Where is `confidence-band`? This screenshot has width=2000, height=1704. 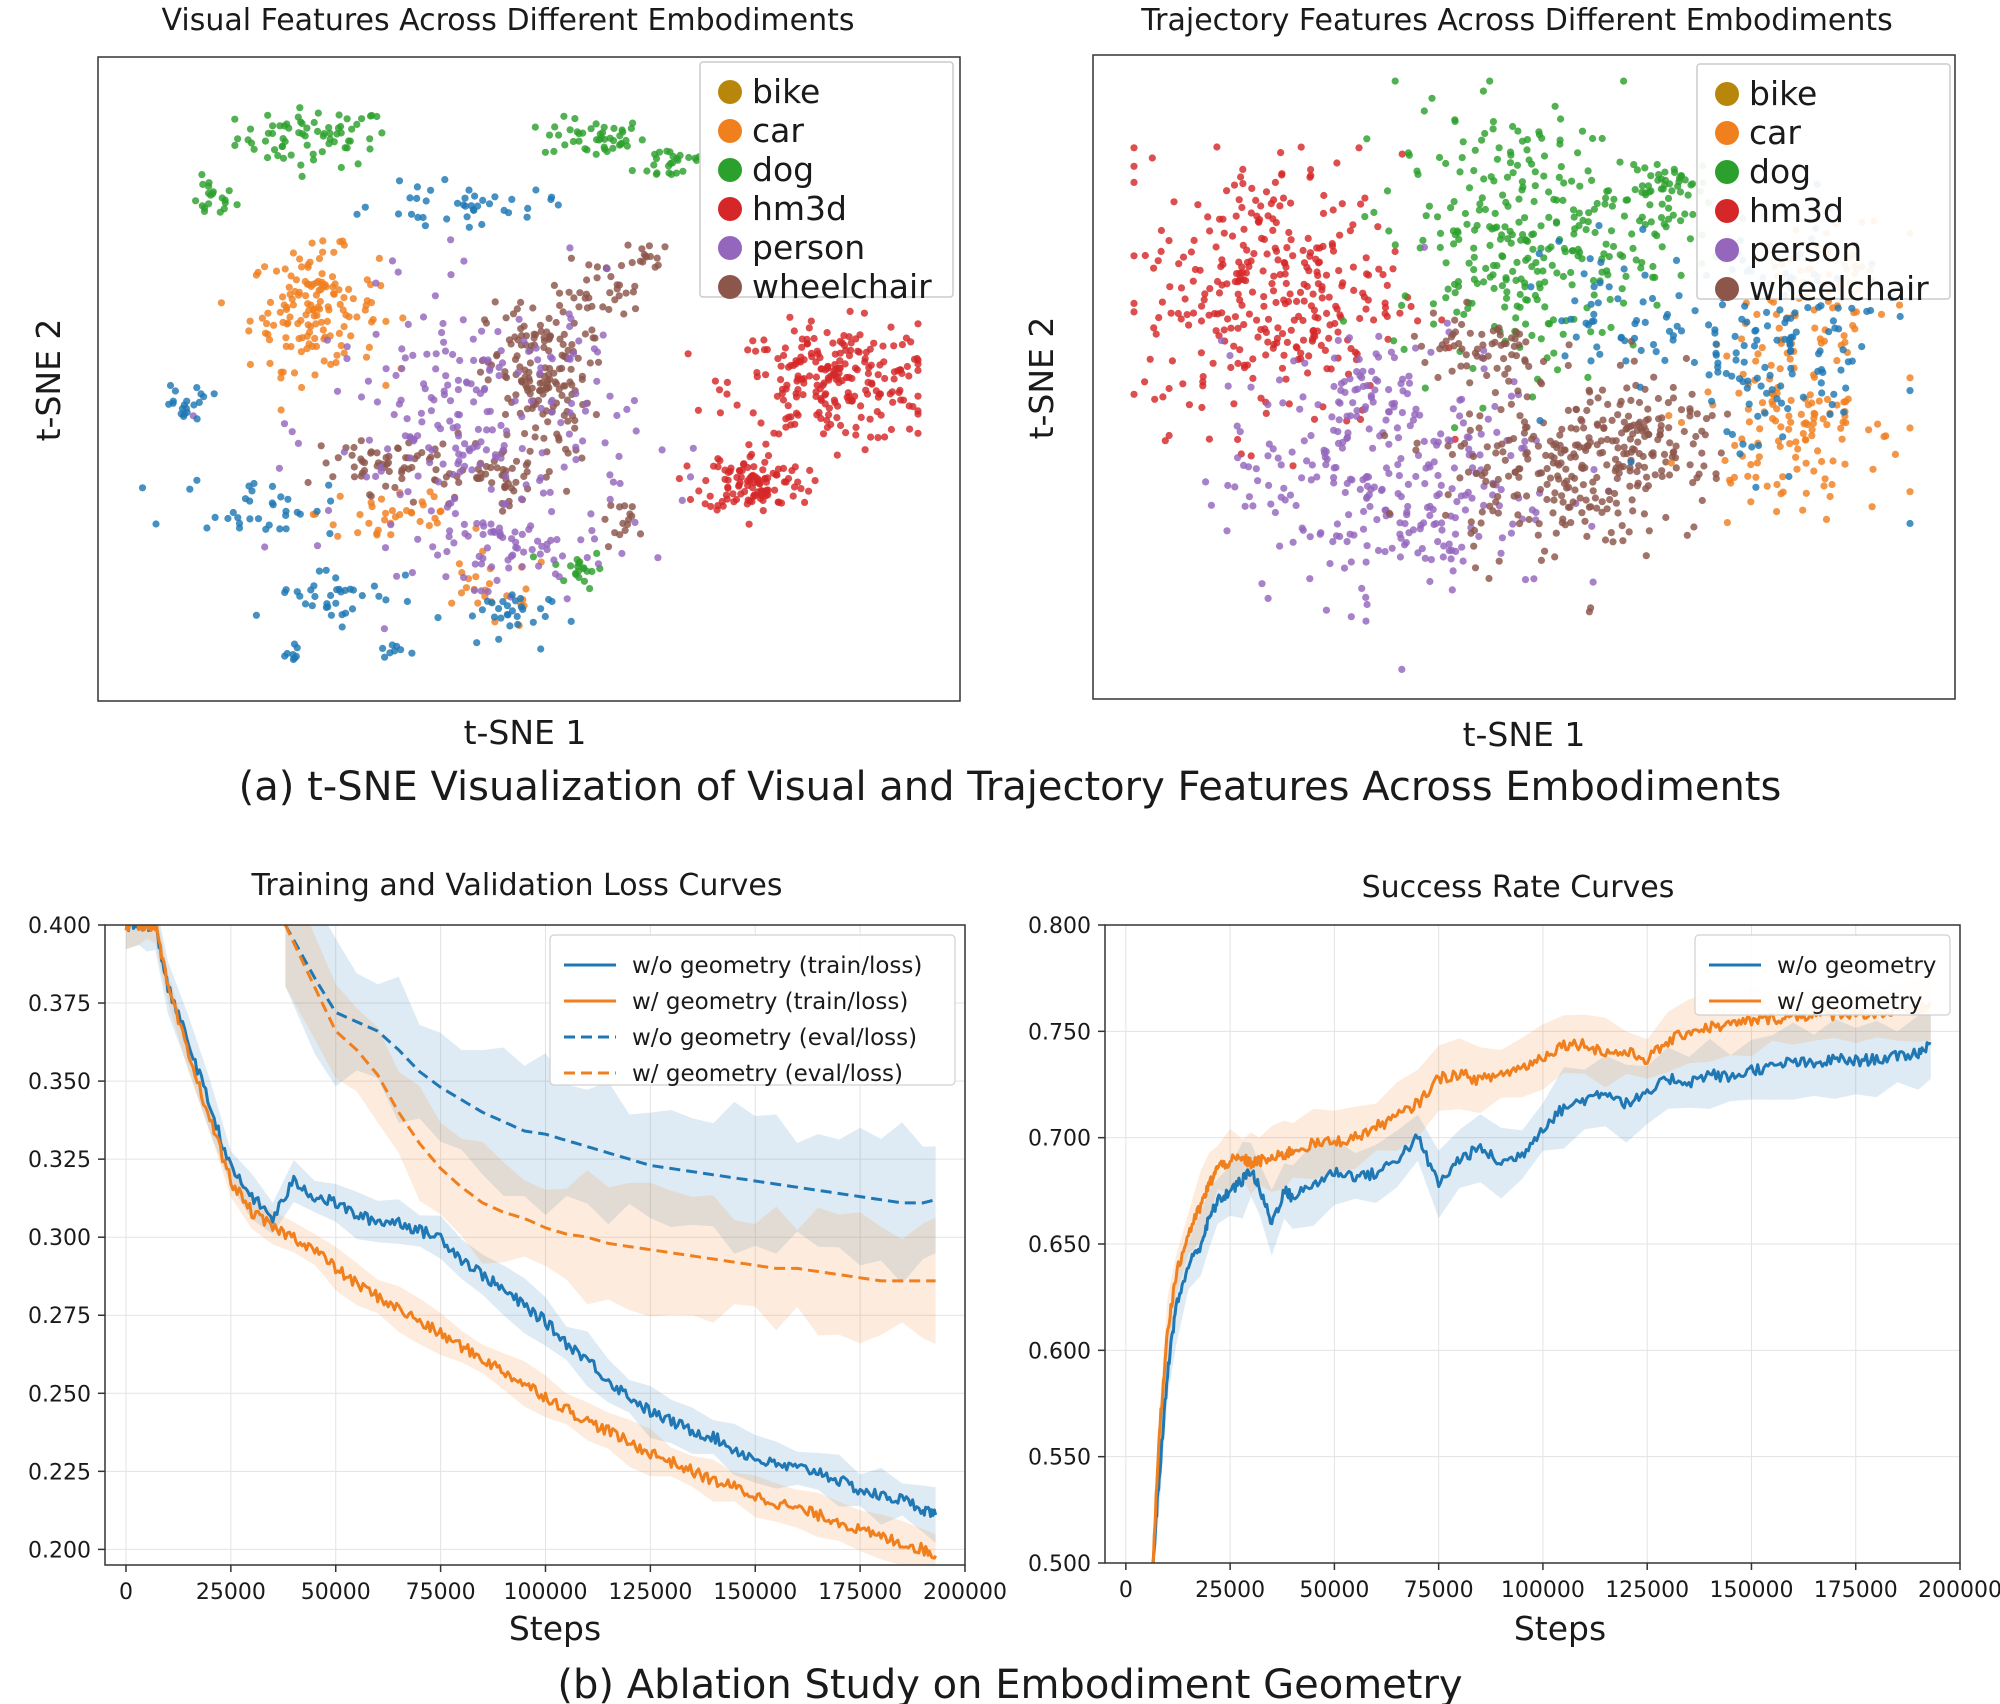
confidence-band is located at coordinates (531, 1234).